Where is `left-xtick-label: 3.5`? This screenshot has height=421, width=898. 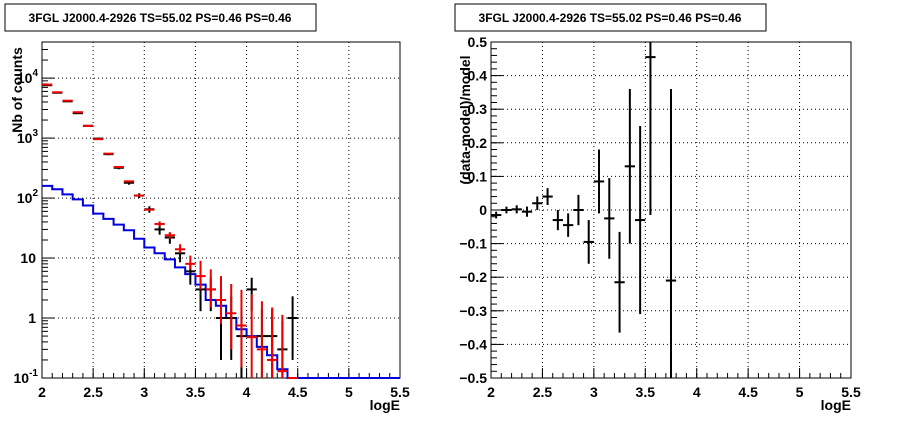 left-xtick-label: 3.5 is located at coordinates (196, 392).